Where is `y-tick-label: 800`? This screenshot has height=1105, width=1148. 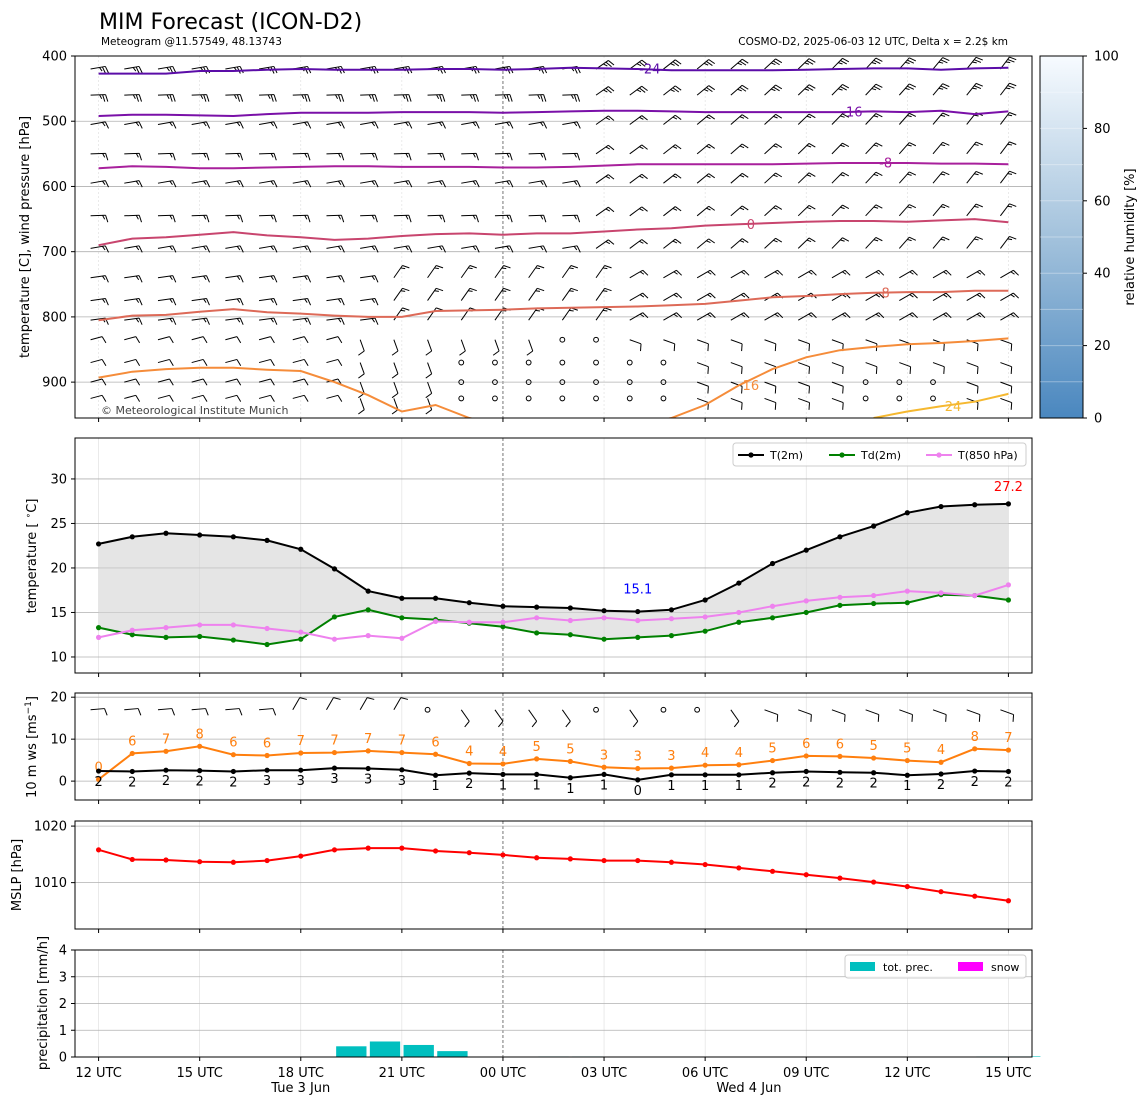 y-tick-label: 800 is located at coordinates (54, 317).